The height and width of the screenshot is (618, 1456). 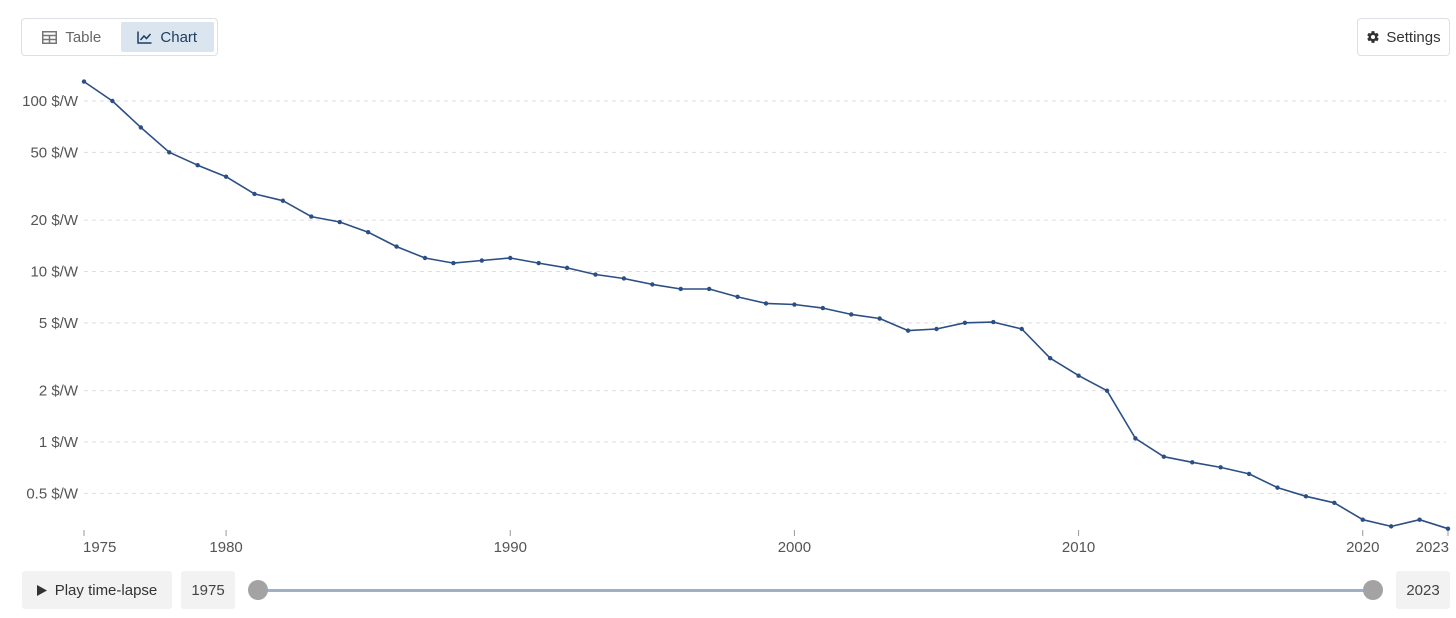 I want to click on y-tick-label: 0.5 $/W, so click(x=52, y=493).